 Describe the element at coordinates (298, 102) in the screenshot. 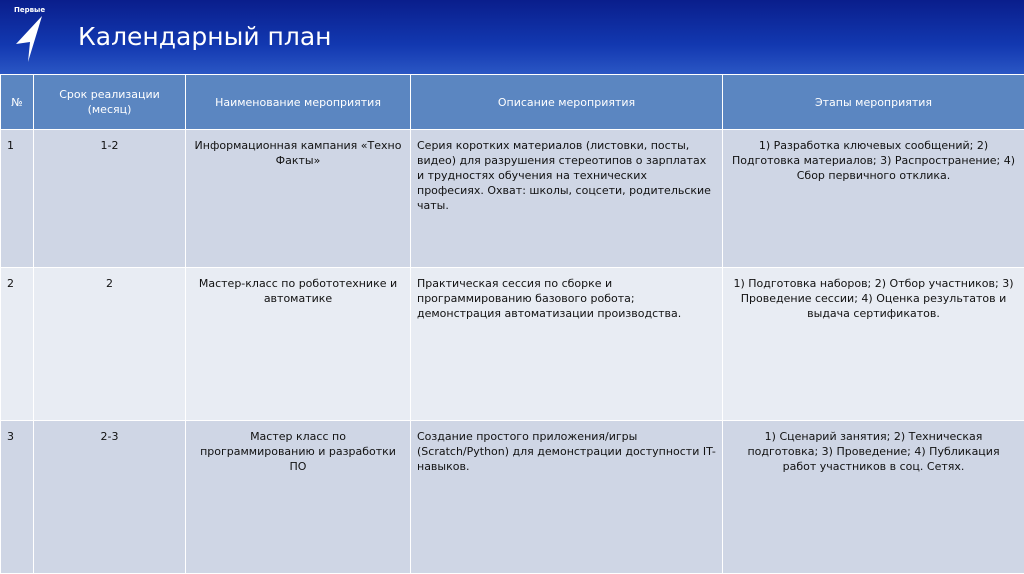

I see `column-header-name: Наименование мероприятия` at that location.